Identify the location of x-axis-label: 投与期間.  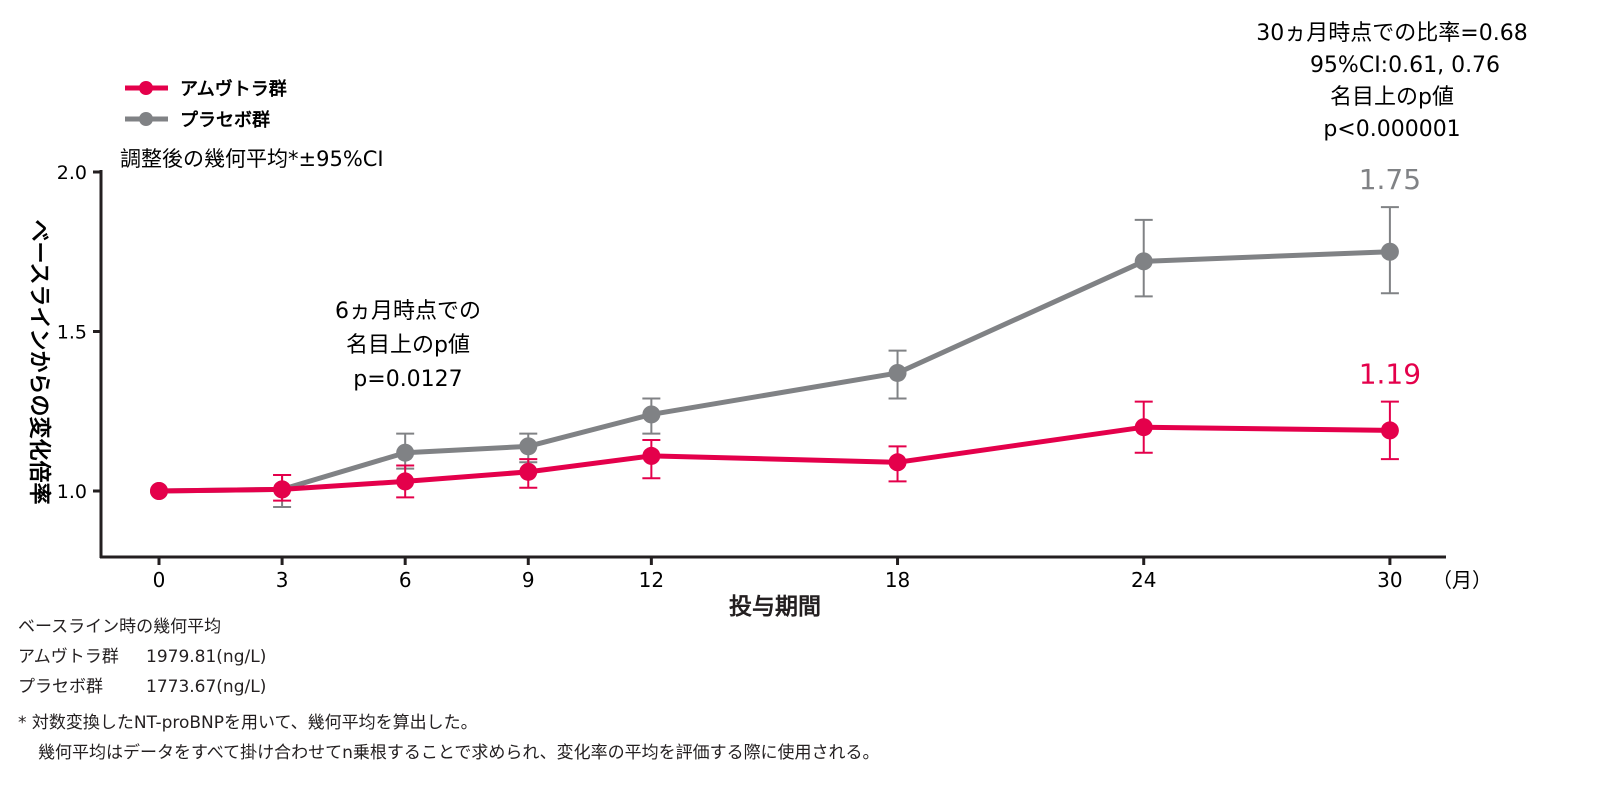
(775, 607).